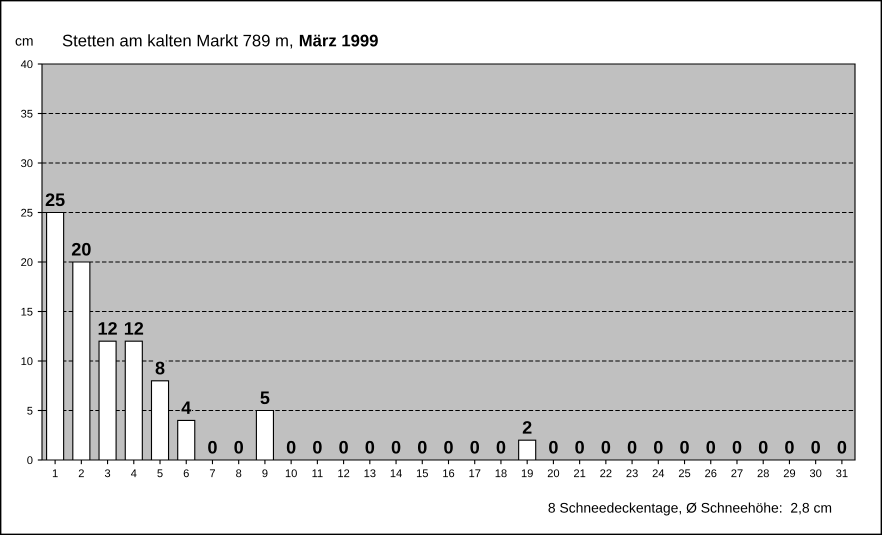 The height and width of the screenshot is (535, 882). I want to click on x-tick-label: 3, so click(107, 473).